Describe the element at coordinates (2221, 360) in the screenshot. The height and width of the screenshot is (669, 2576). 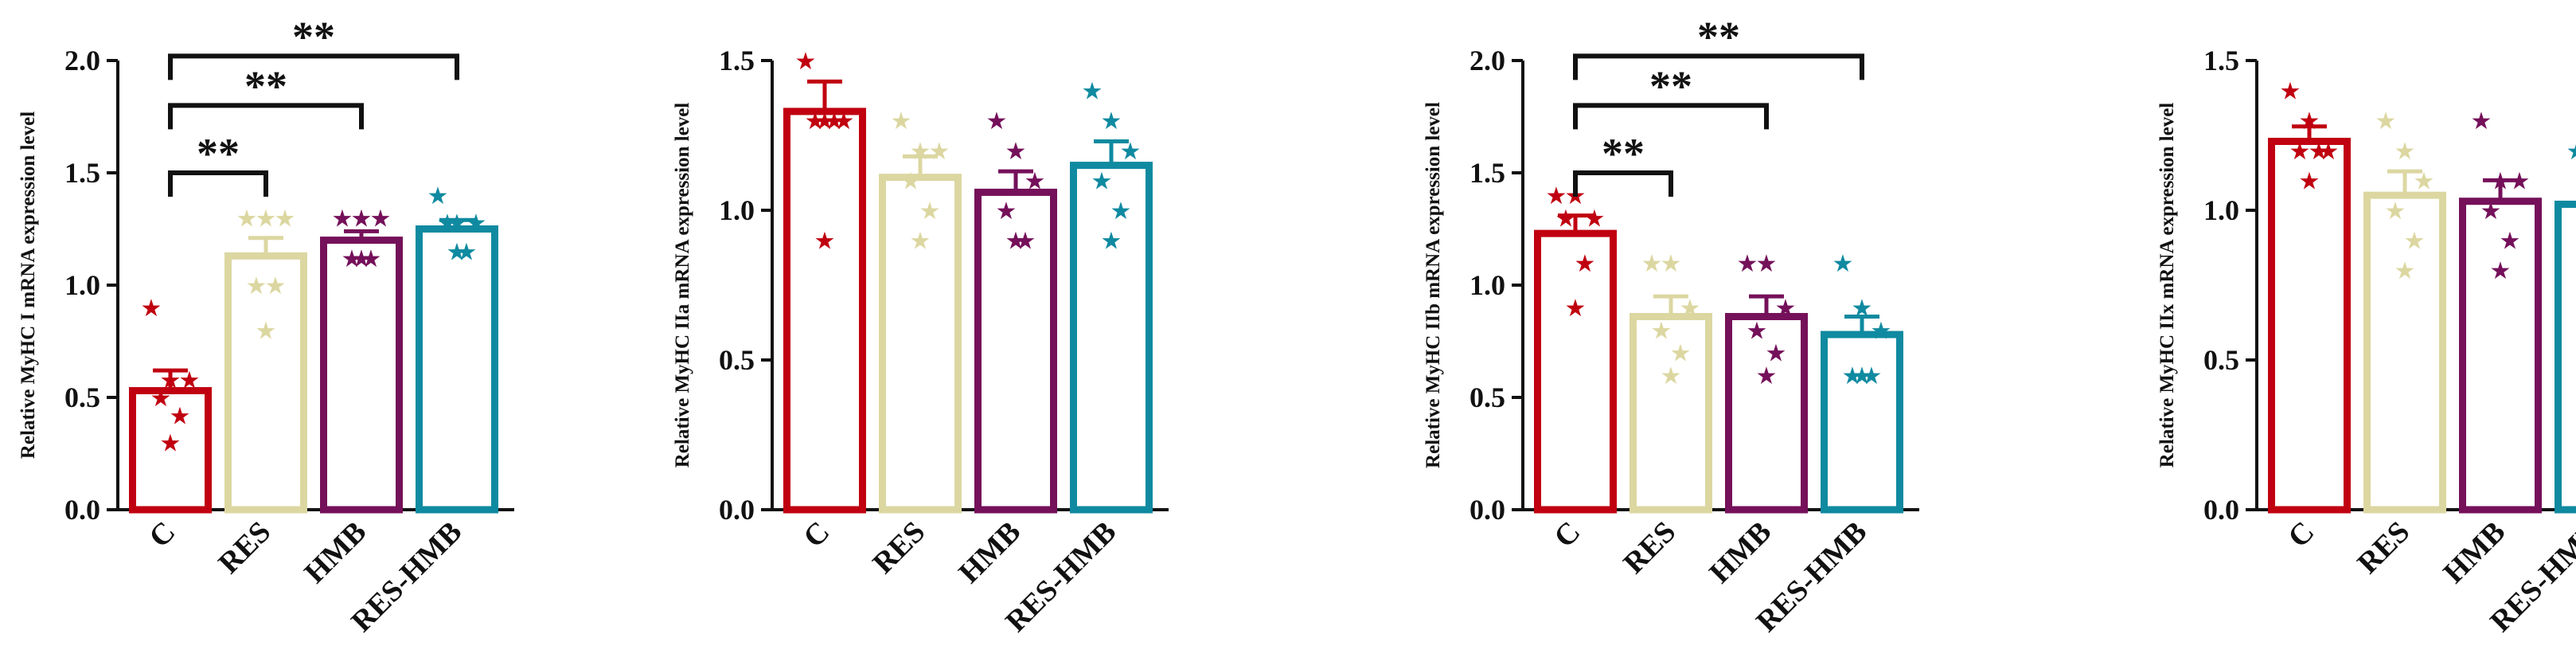
I see `y-tick-label: 0.5` at that location.